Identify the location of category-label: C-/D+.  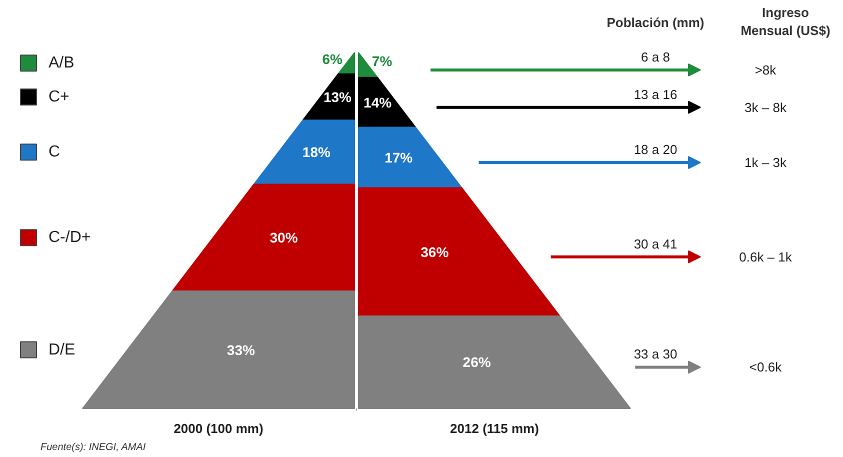
(69, 237).